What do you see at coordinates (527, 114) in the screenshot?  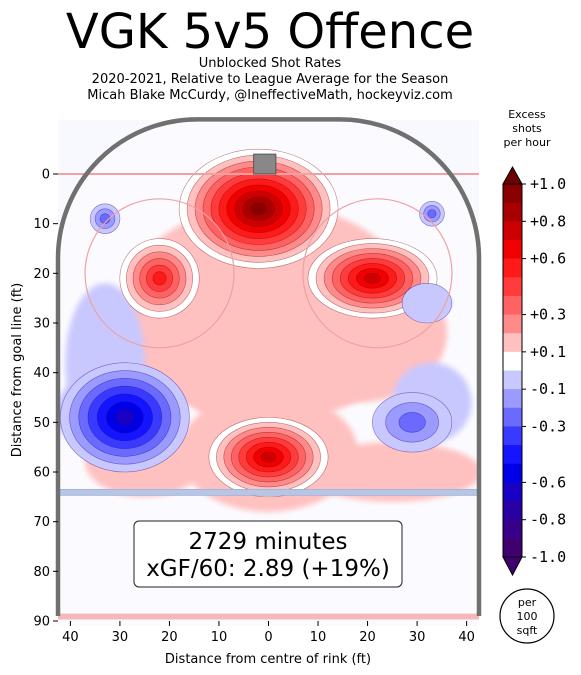 I see `colorbar-title-line: Excess` at bounding box center [527, 114].